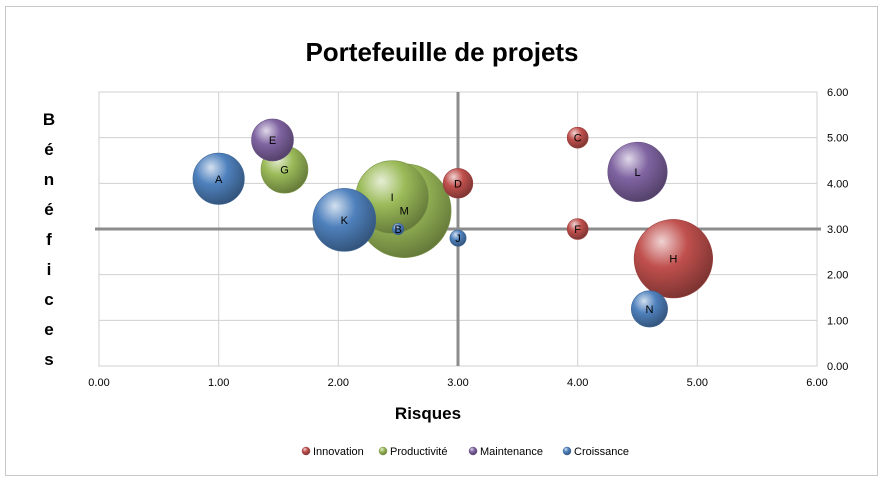  I want to click on bubble-a, so click(218, 178).